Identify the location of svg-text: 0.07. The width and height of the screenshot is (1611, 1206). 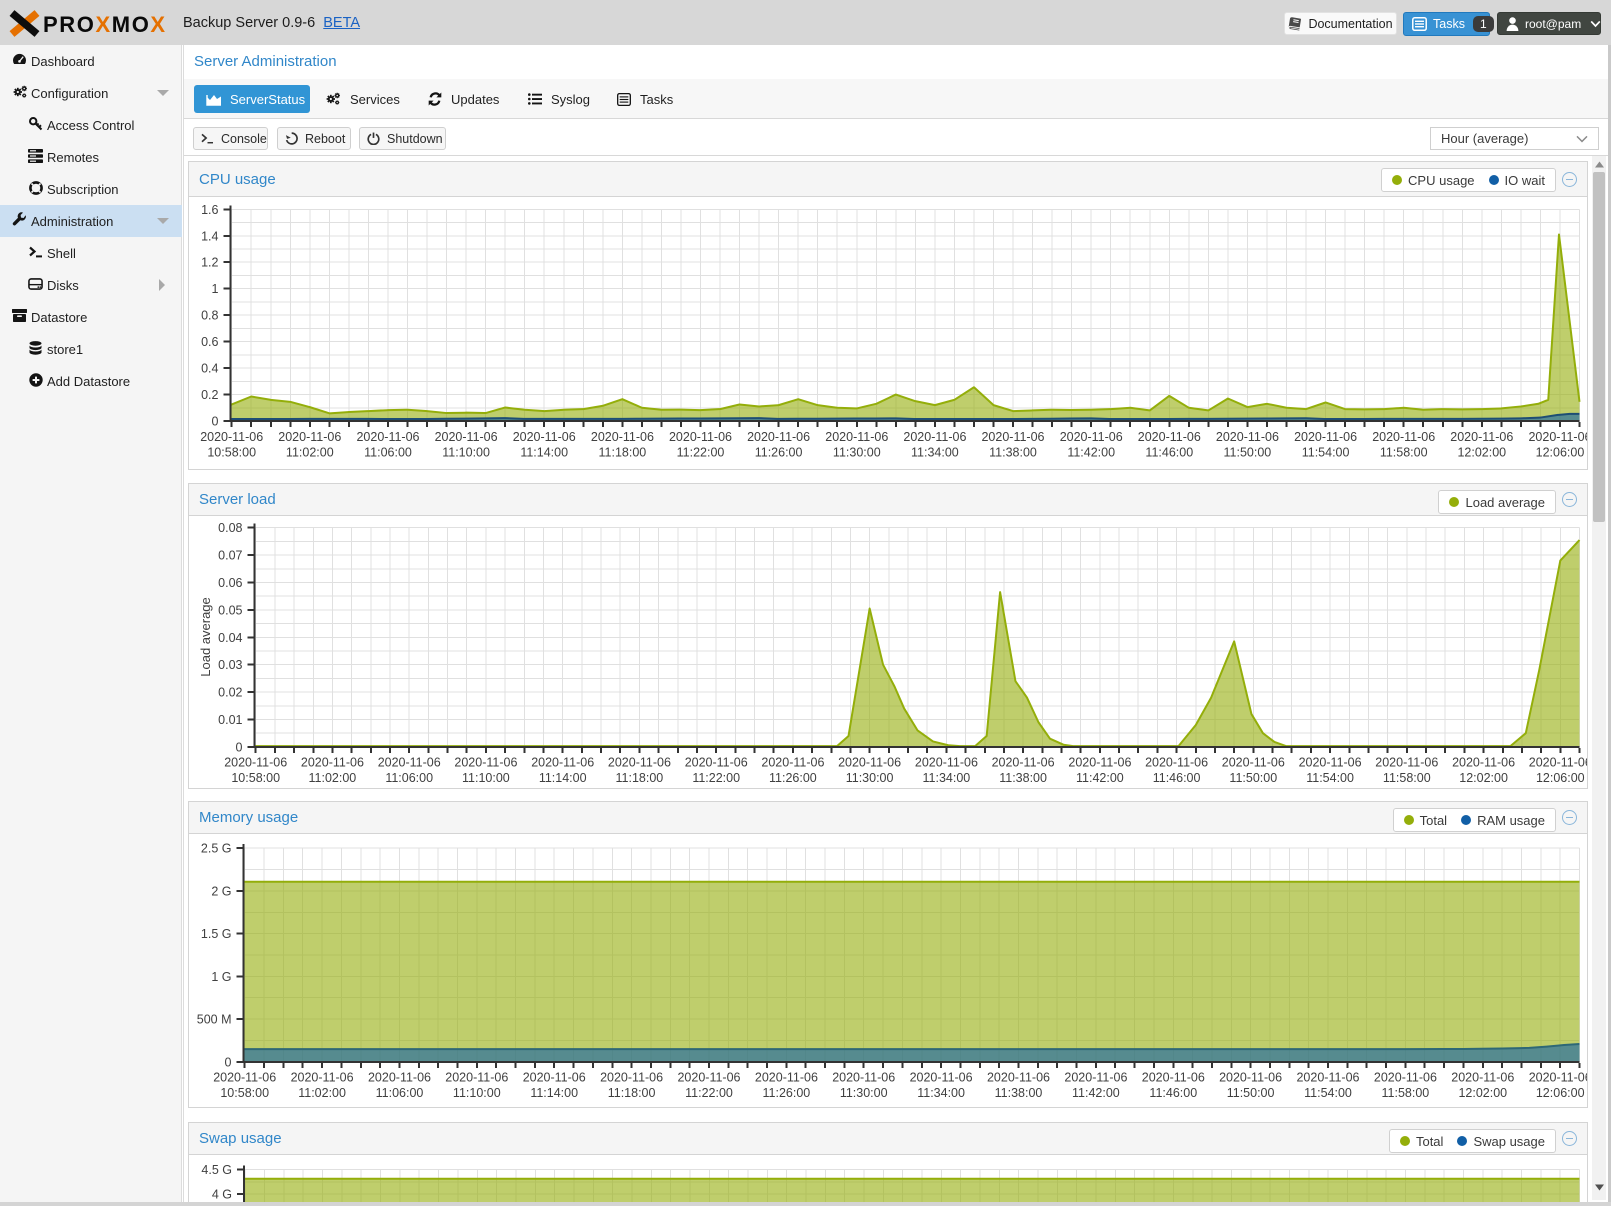
(230, 556).